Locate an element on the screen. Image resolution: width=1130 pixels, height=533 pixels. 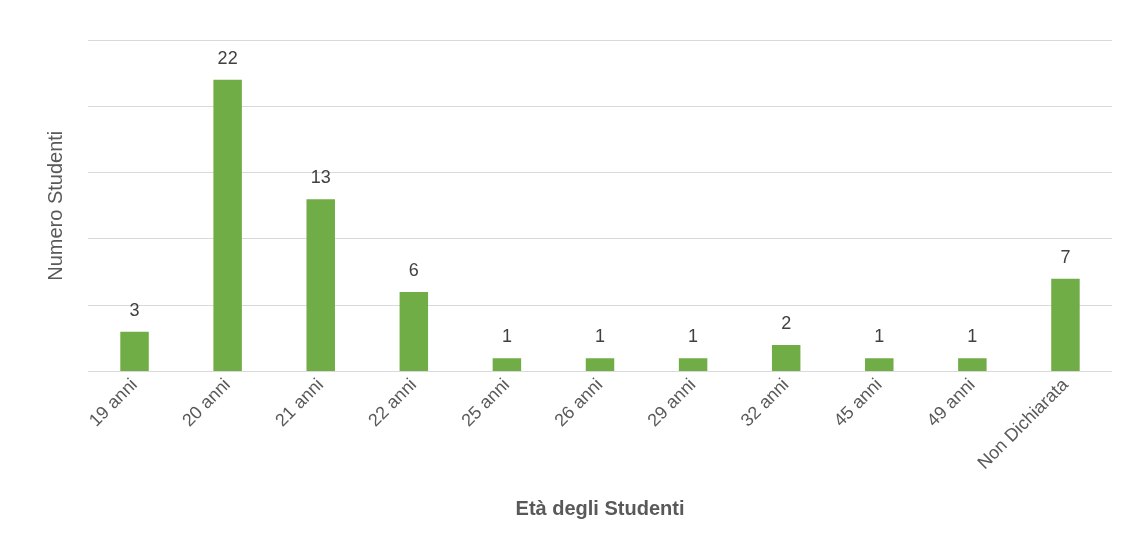
y-axis-title: Numero Studenti is located at coordinates (54, 205).